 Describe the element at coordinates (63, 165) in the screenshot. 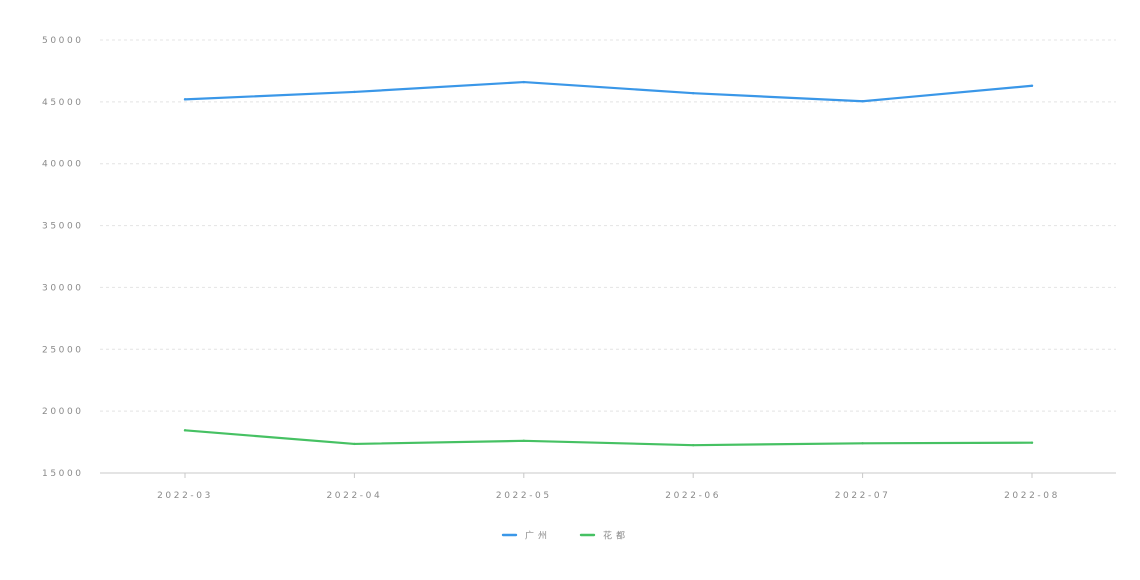

I see `y-tick-label: 40000` at that location.